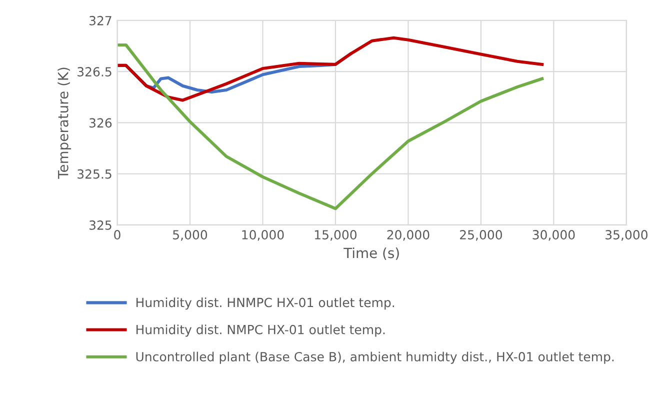 The height and width of the screenshot is (409, 670). I want to click on x-tick-label: 0, so click(117, 235).